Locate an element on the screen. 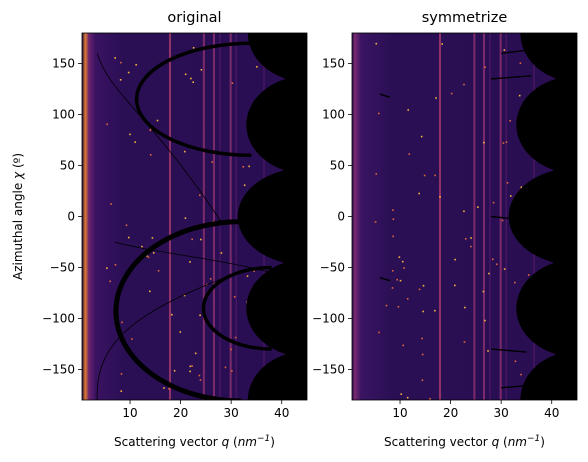  y-tick-label: 50 is located at coordinates (337, 166).